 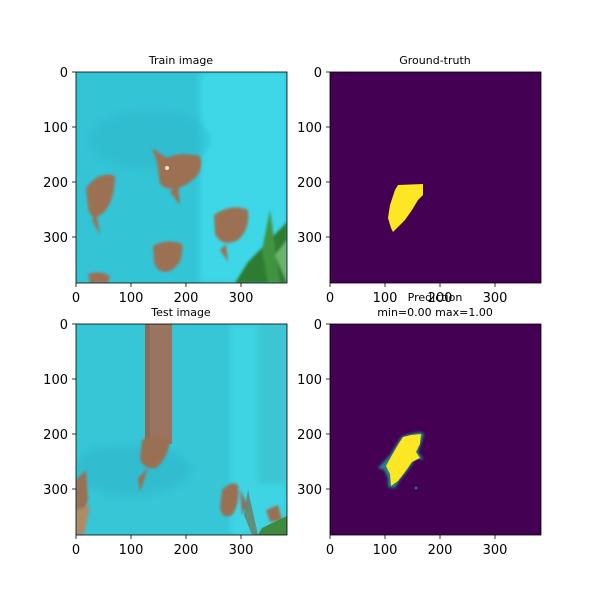 What do you see at coordinates (435, 312) in the screenshot?
I see `panel-subtitle-prediction: min=0.00 max=1.00` at bounding box center [435, 312].